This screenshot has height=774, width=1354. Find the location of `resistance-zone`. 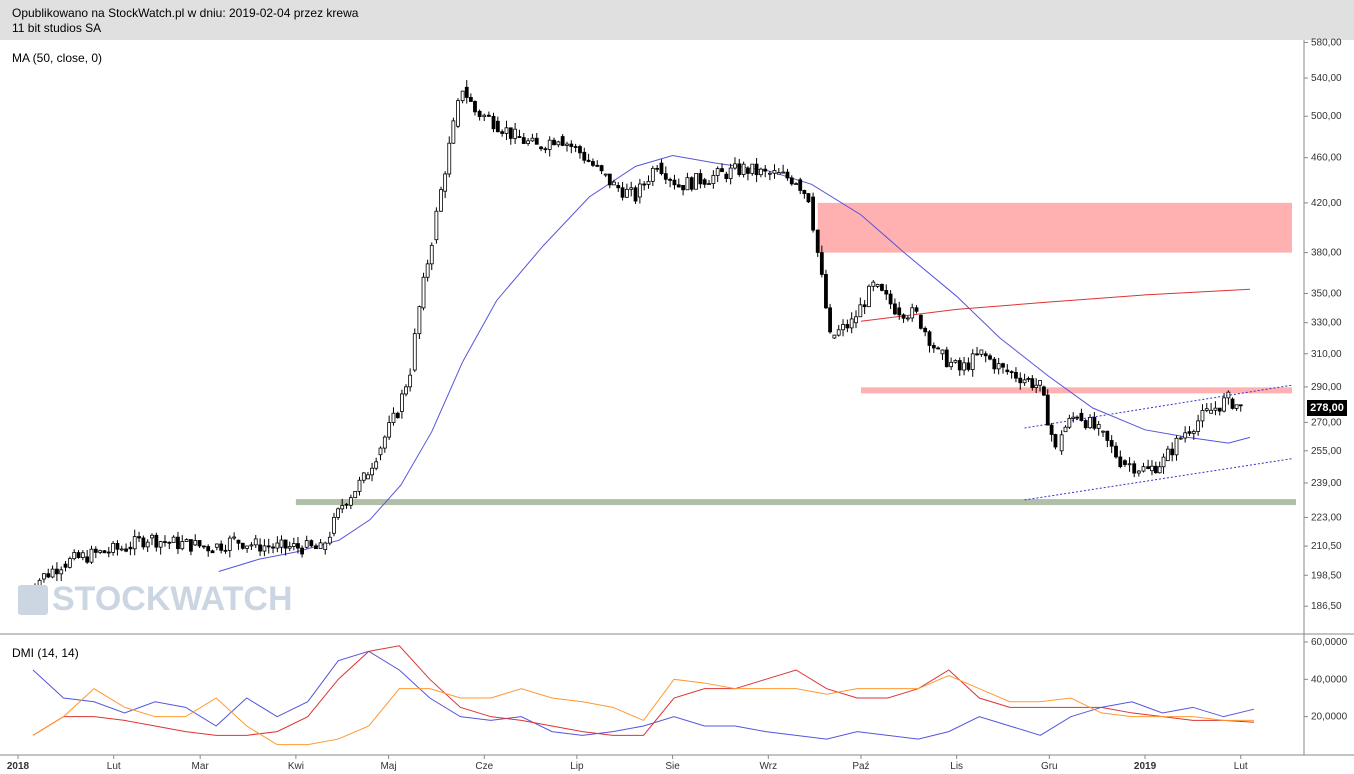

resistance-zone is located at coordinates (1054, 227).